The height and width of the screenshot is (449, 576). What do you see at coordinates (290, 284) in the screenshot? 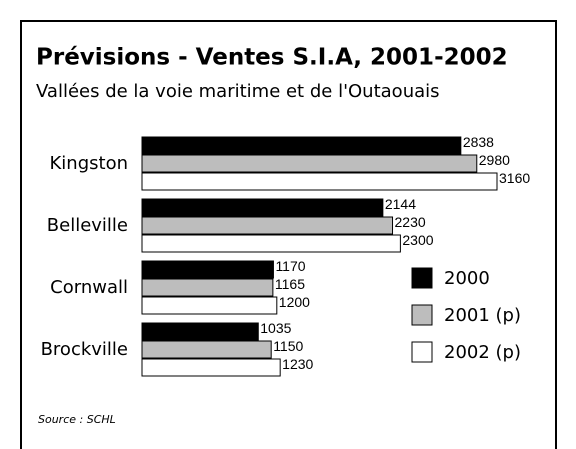
I see `value-label: 1165` at bounding box center [290, 284].